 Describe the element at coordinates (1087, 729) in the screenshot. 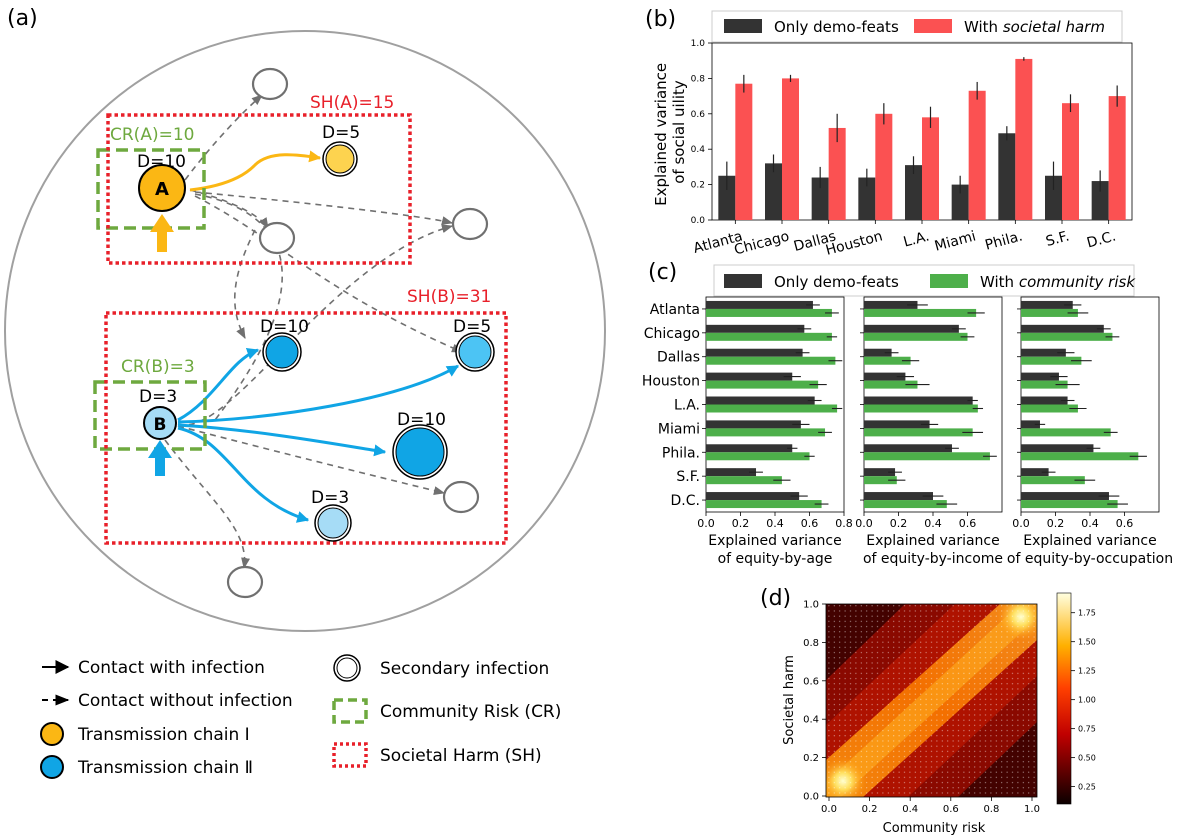

I see `colorbar-tick-label: 0.75` at that location.